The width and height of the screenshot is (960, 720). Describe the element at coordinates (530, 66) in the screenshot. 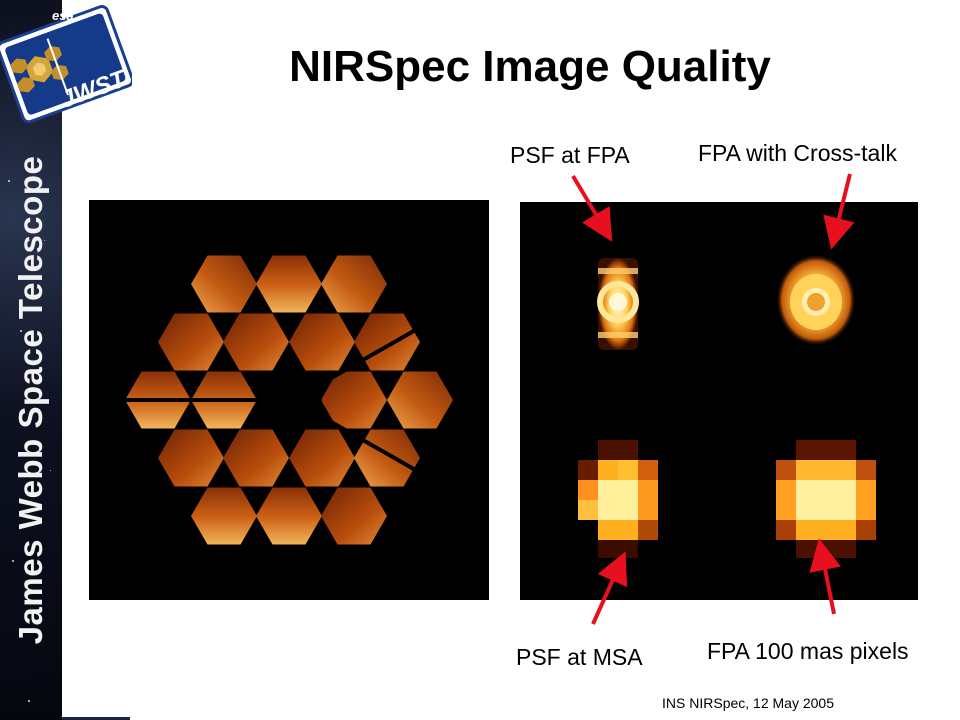

I see `slide-title: NIRSpec Image Quality` at that location.